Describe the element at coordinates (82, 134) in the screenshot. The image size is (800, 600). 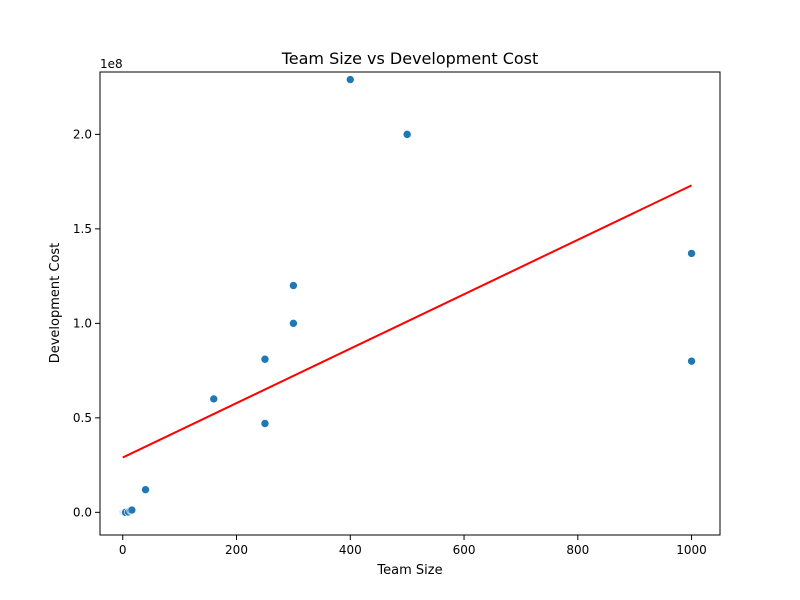
I see `y-tick-label: 2.0` at that location.